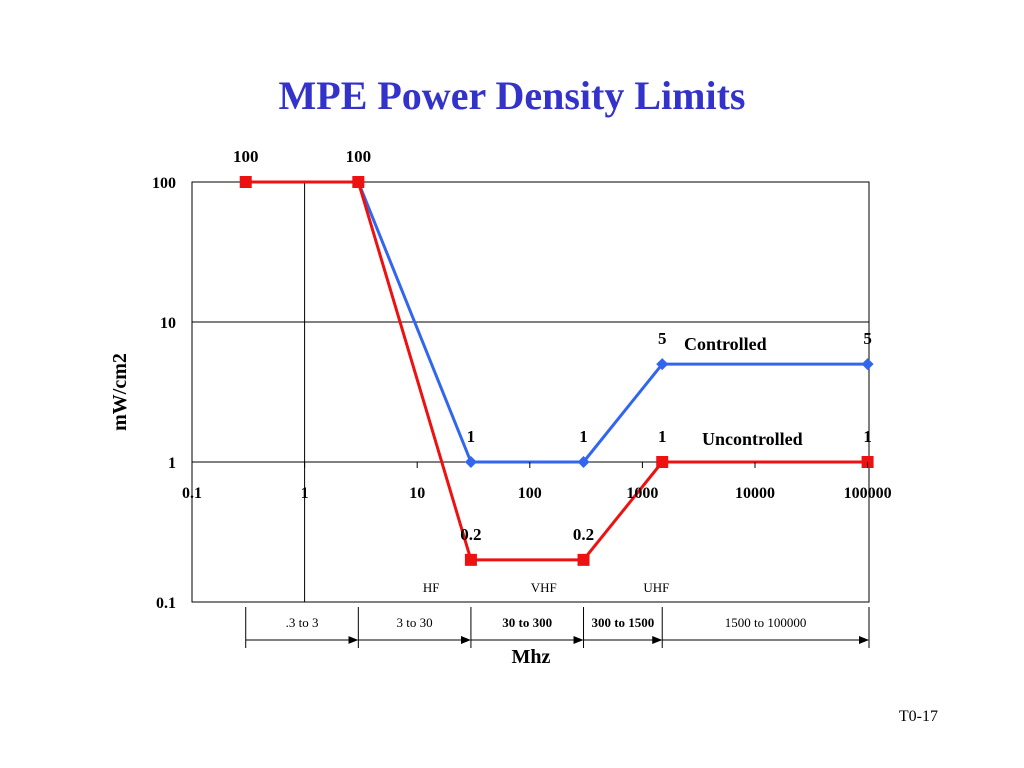 The height and width of the screenshot is (768, 1024). What do you see at coordinates (172, 463) in the screenshot?
I see `y-tick-label: 1` at bounding box center [172, 463].